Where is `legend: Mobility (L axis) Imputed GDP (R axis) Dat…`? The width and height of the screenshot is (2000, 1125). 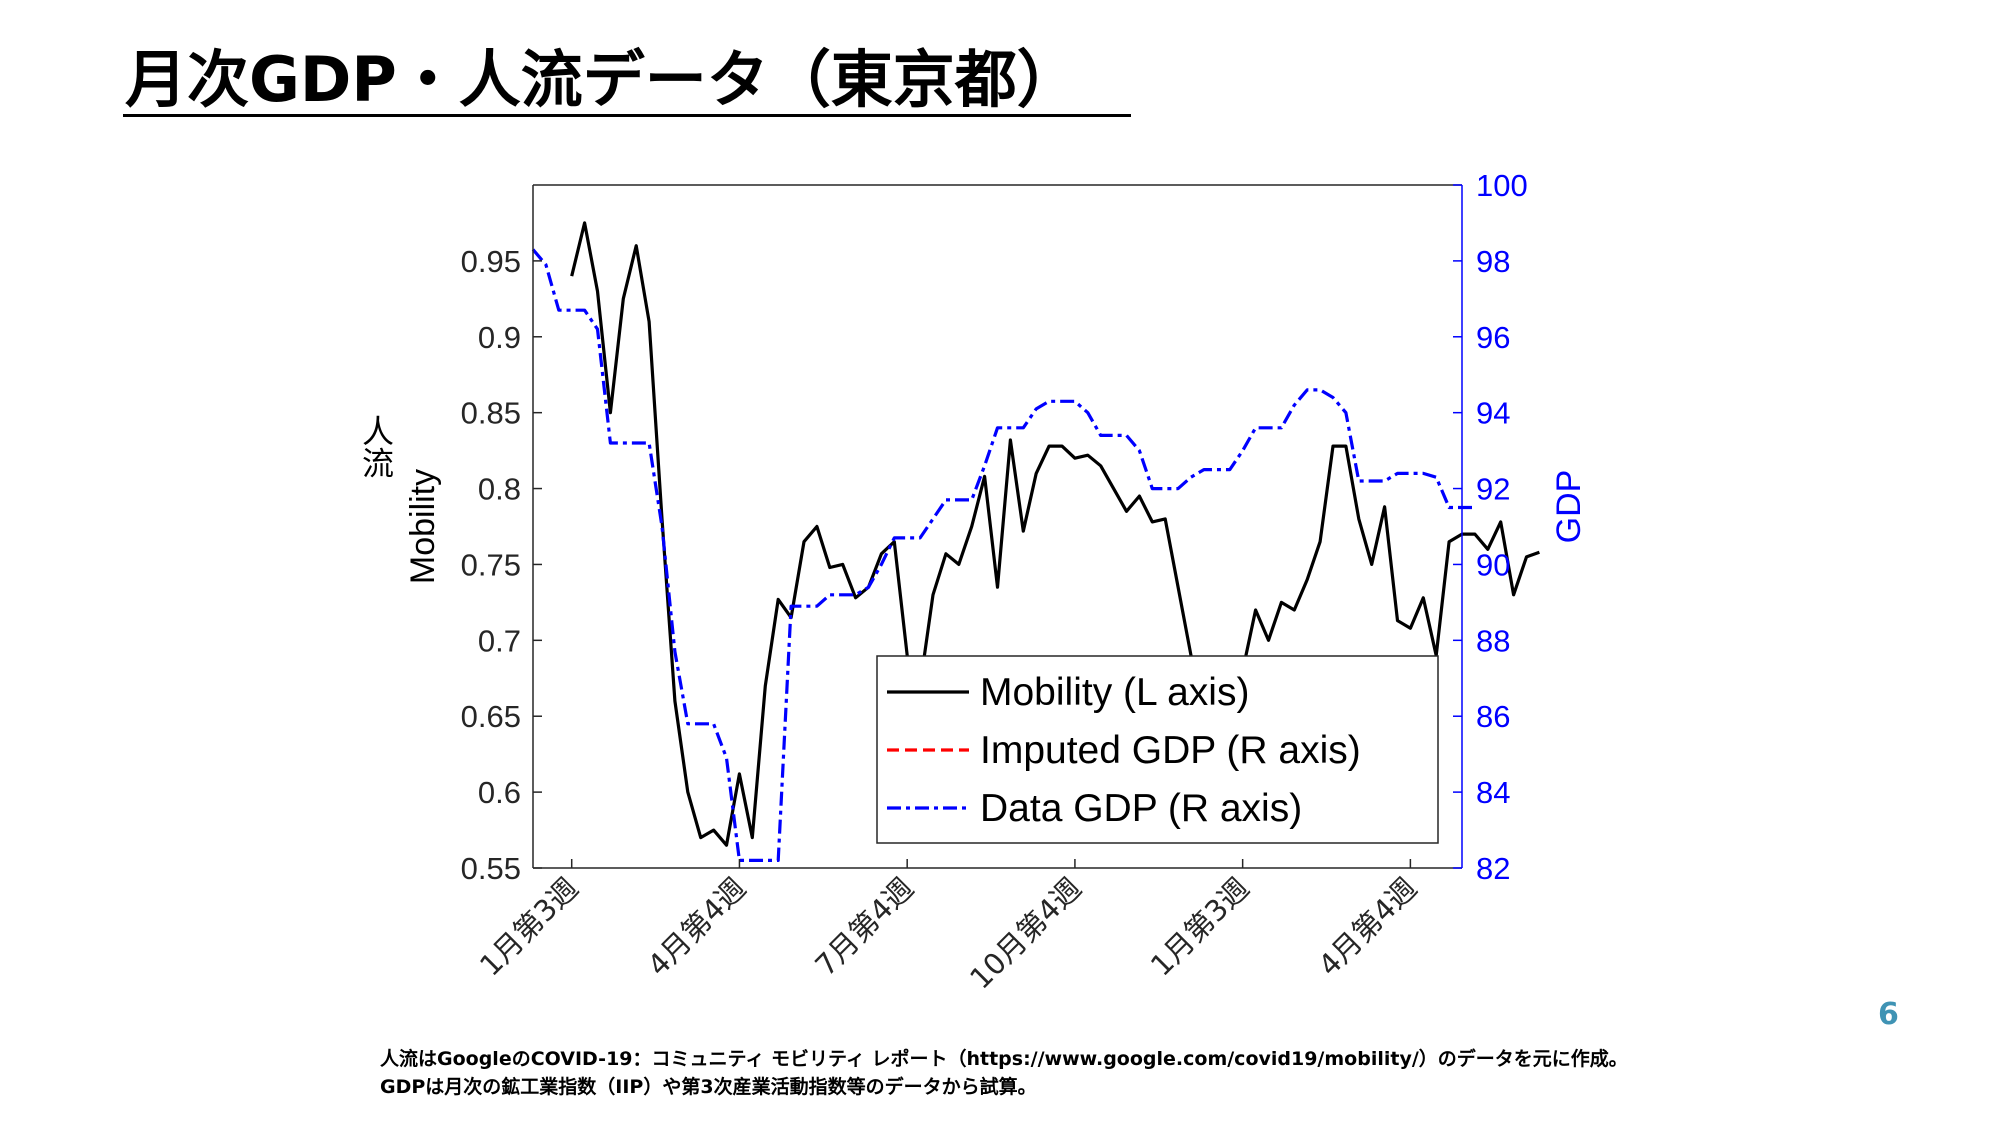 legend: Mobility (L axis) Imputed GDP (R axis) Dat… is located at coordinates (1157, 749).